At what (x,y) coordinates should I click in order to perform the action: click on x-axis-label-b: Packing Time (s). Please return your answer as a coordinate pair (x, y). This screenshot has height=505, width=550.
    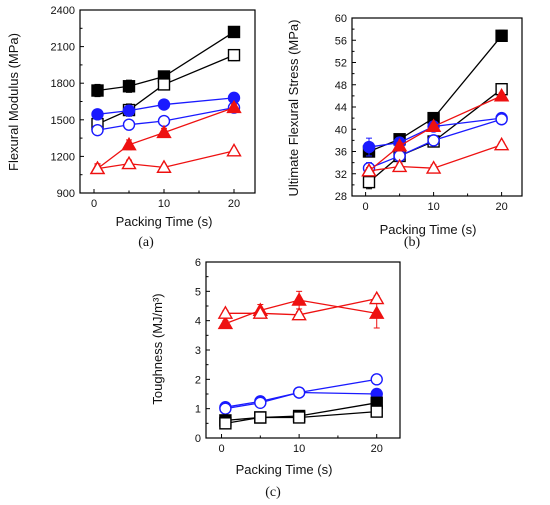
    Looking at the image, I should click on (428, 229).